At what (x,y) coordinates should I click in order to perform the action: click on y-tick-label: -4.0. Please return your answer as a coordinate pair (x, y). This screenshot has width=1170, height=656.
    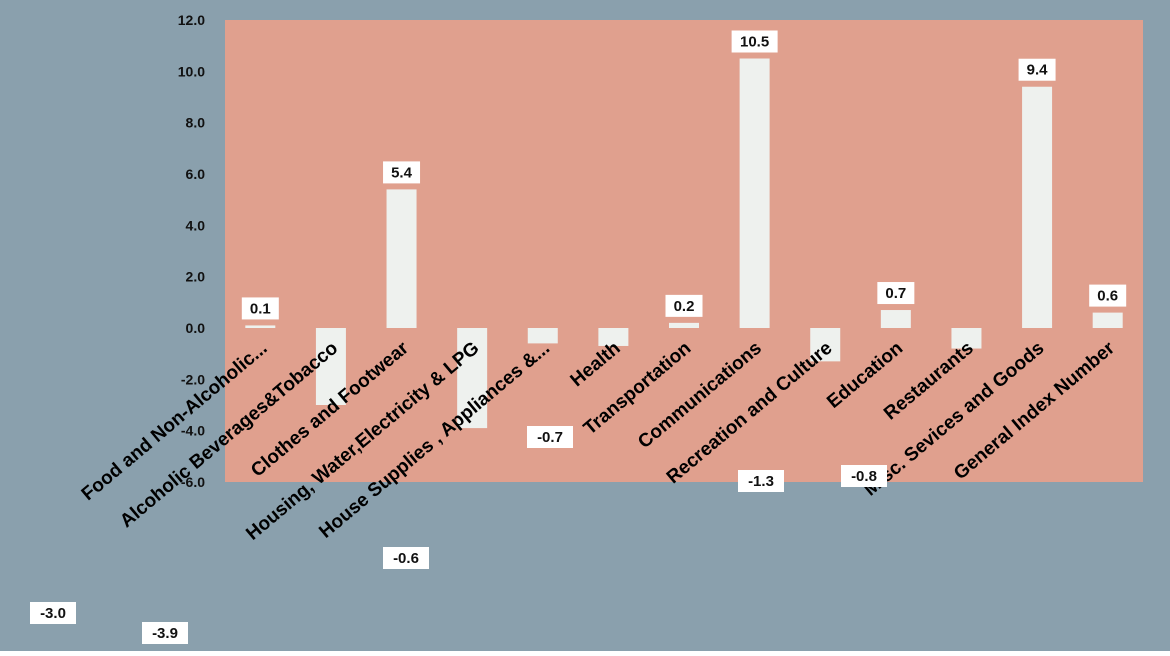
    Looking at the image, I should click on (193, 431).